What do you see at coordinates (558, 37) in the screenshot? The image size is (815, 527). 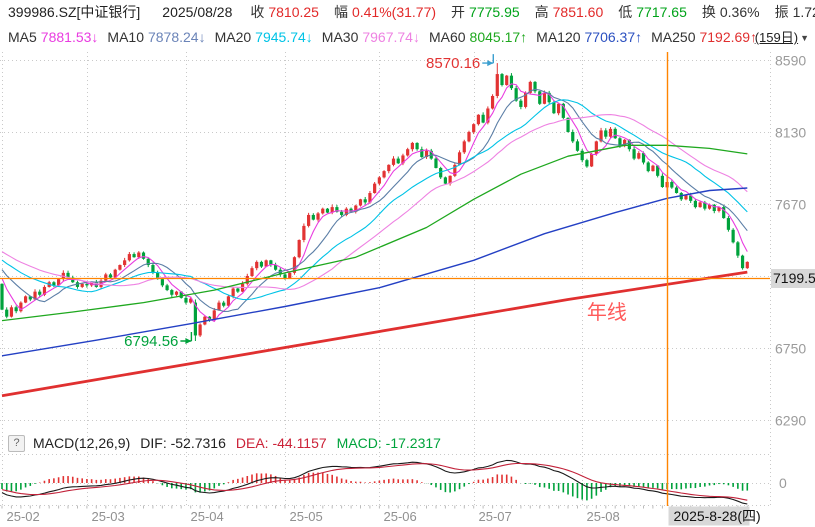 I see `ma-label: MA120` at bounding box center [558, 37].